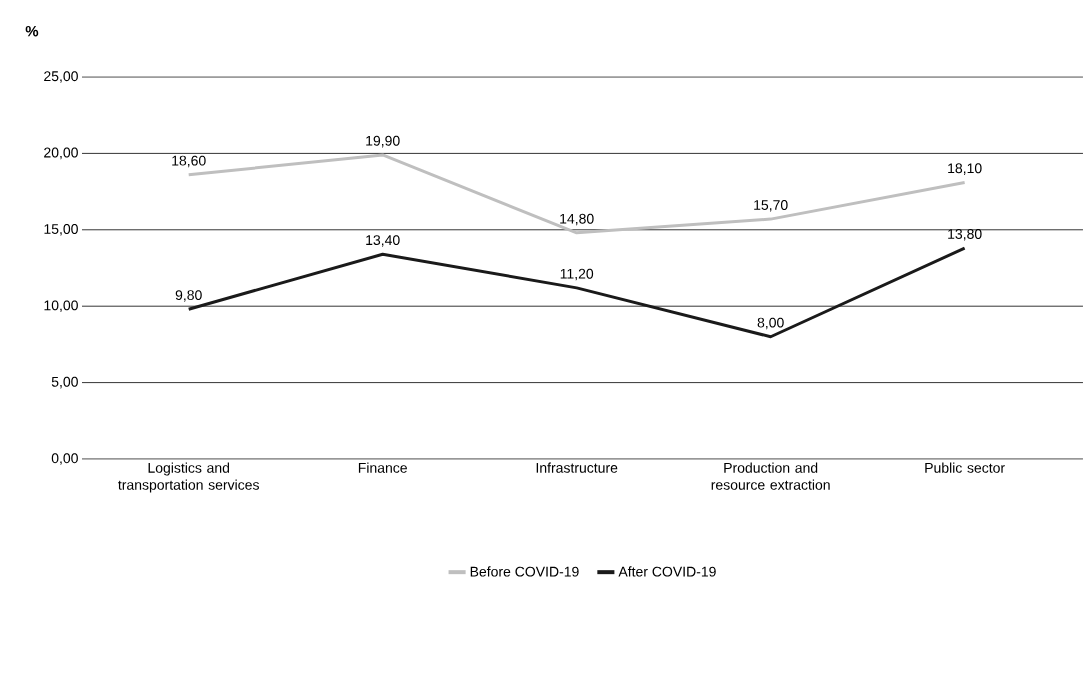  Describe the element at coordinates (61, 230) in the screenshot. I see `y-tick-label: 15,00` at that location.